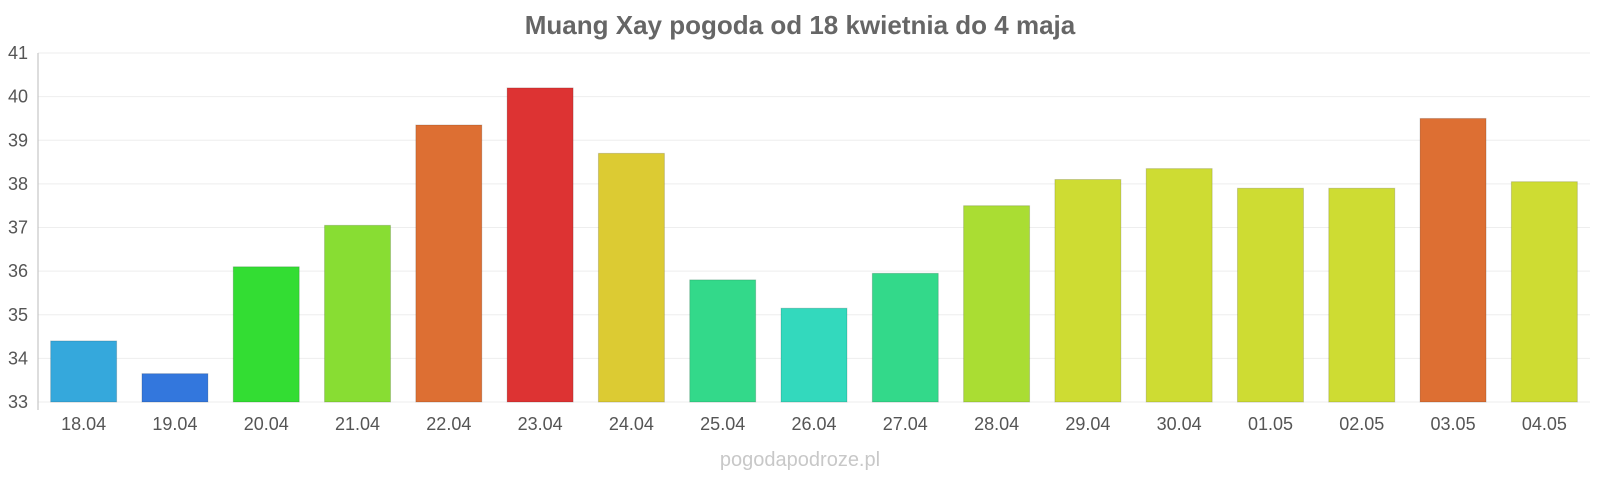 This screenshot has height=480, width=1600. What do you see at coordinates (174, 424) in the screenshot?
I see `x-tick-label: 19.04` at bounding box center [174, 424].